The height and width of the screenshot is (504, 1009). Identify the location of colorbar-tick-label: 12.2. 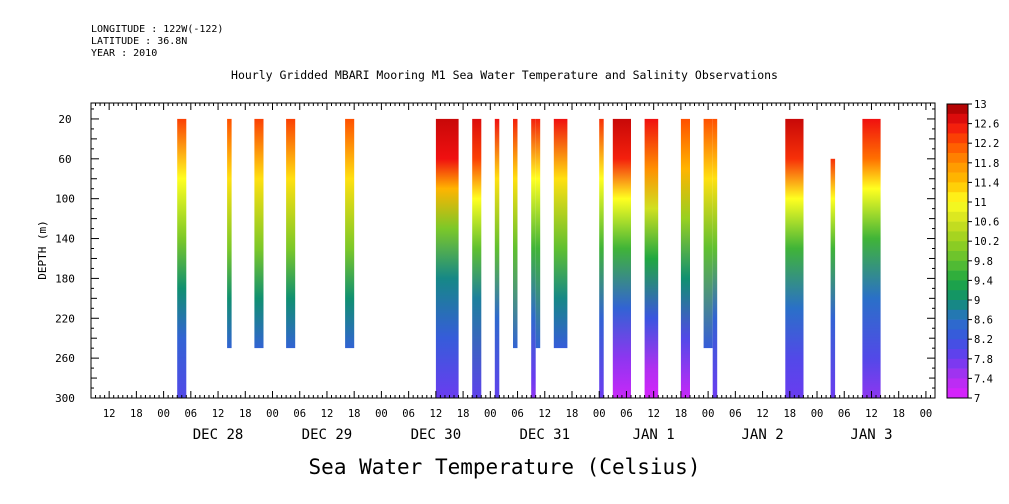
(986, 144).